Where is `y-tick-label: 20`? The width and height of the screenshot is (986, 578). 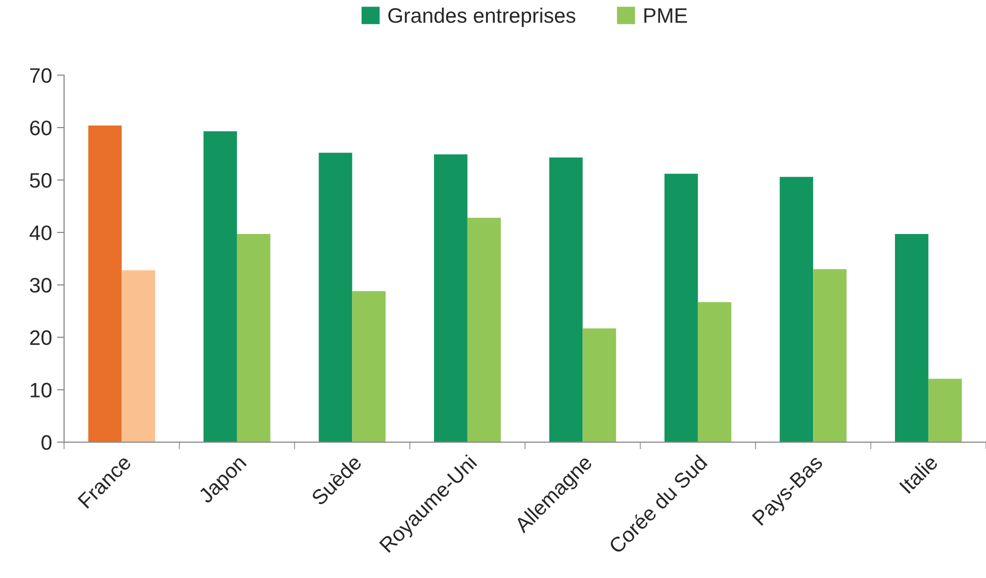
y-tick-label: 20 is located at coordinates (41, 338).